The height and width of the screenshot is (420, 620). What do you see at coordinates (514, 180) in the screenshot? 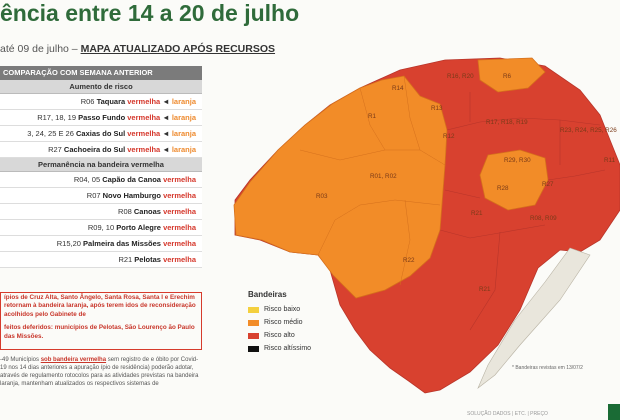
I see `region-orange-central` at bounding box center [514, 180].